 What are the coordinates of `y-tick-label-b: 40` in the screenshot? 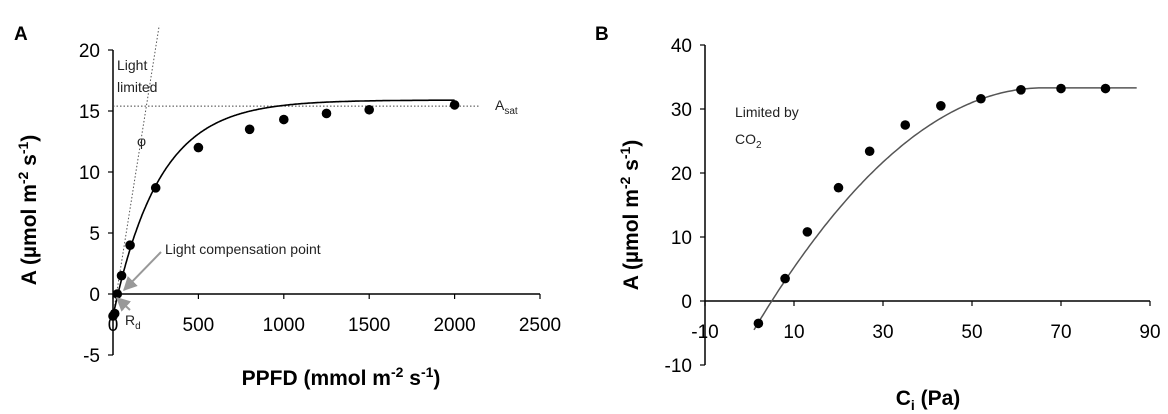 It's located at (681, 46).